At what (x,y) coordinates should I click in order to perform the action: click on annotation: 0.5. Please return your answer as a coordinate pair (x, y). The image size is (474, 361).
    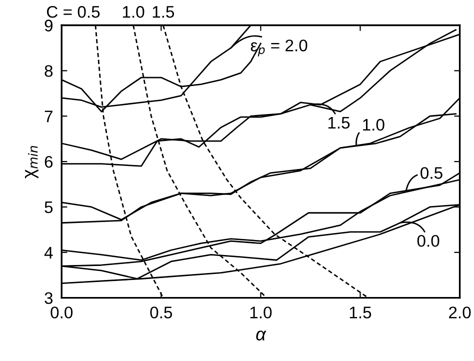
    Looking at the image, I should click on (431, 173).